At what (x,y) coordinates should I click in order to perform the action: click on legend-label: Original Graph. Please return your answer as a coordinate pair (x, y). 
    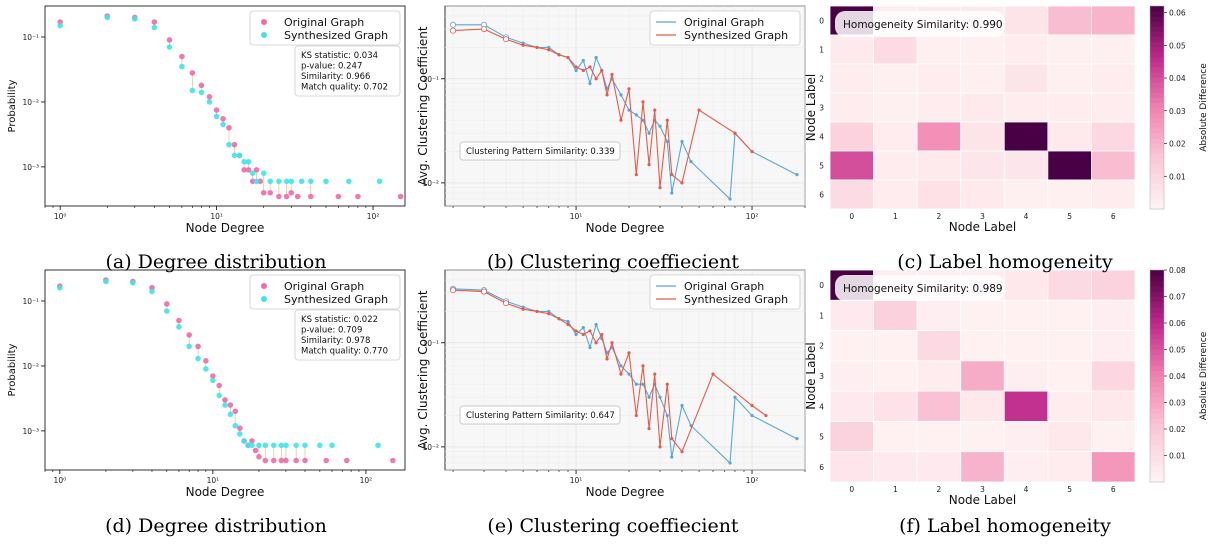
    Looking at the image, I should click on (324, 22).